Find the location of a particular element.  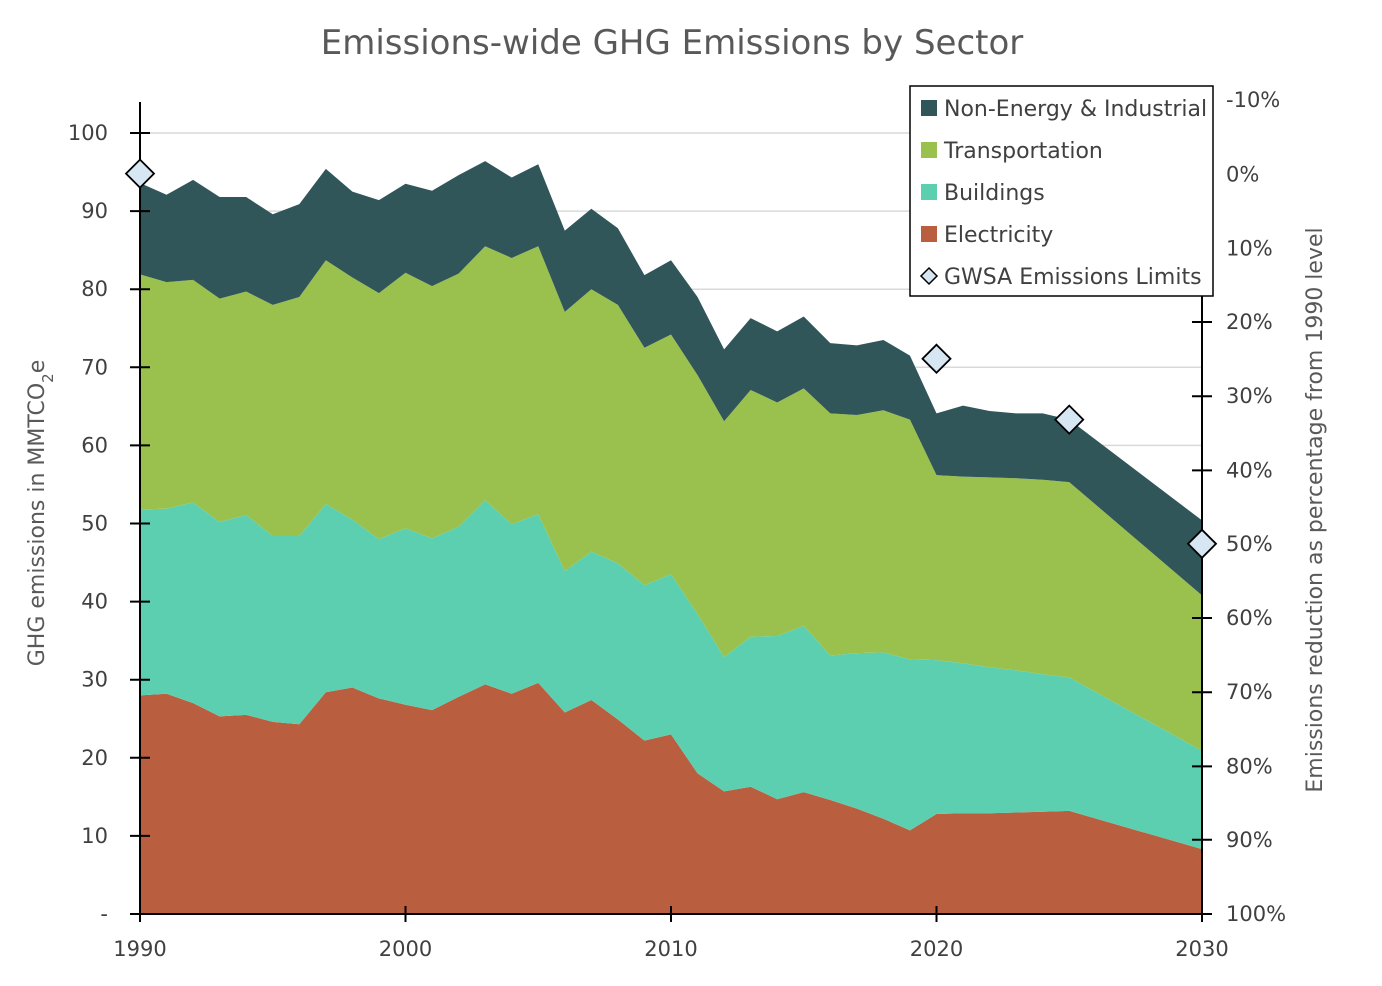

y2-tick-label: 30% is located at coordinates (1249, 396).